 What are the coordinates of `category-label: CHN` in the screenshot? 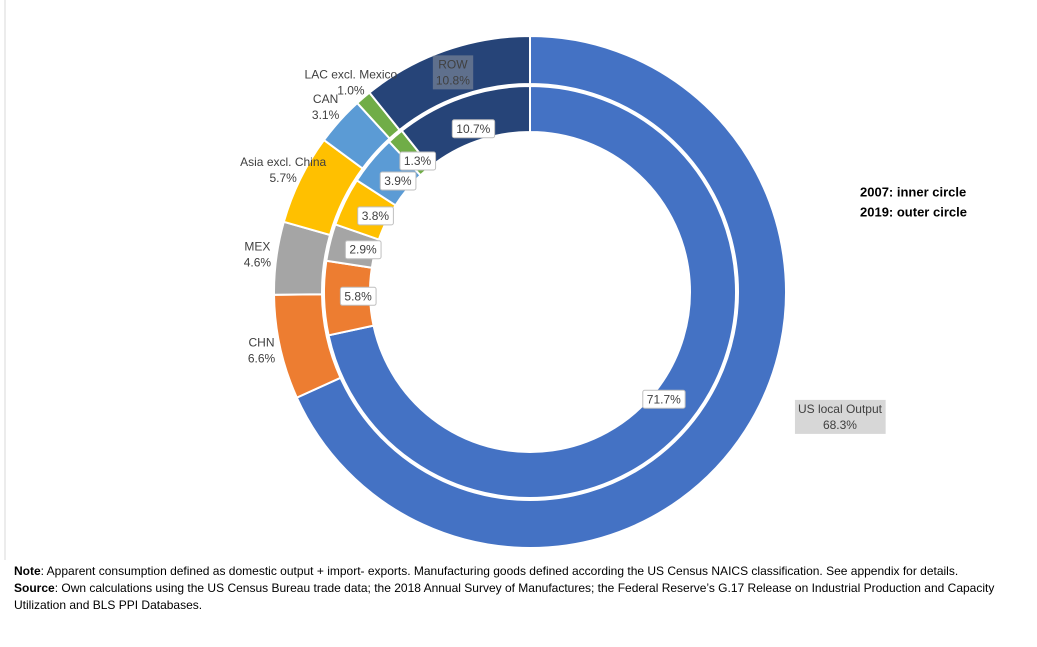 It's located at (262, 343).